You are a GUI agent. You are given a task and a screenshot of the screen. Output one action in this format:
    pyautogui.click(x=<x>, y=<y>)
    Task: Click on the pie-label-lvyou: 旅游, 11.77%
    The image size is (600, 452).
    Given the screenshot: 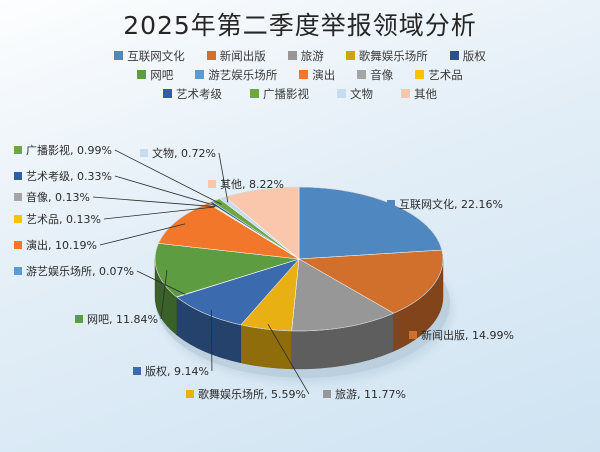 What is the action you would take?
    pyautogui.click(x=364, y=394)
    